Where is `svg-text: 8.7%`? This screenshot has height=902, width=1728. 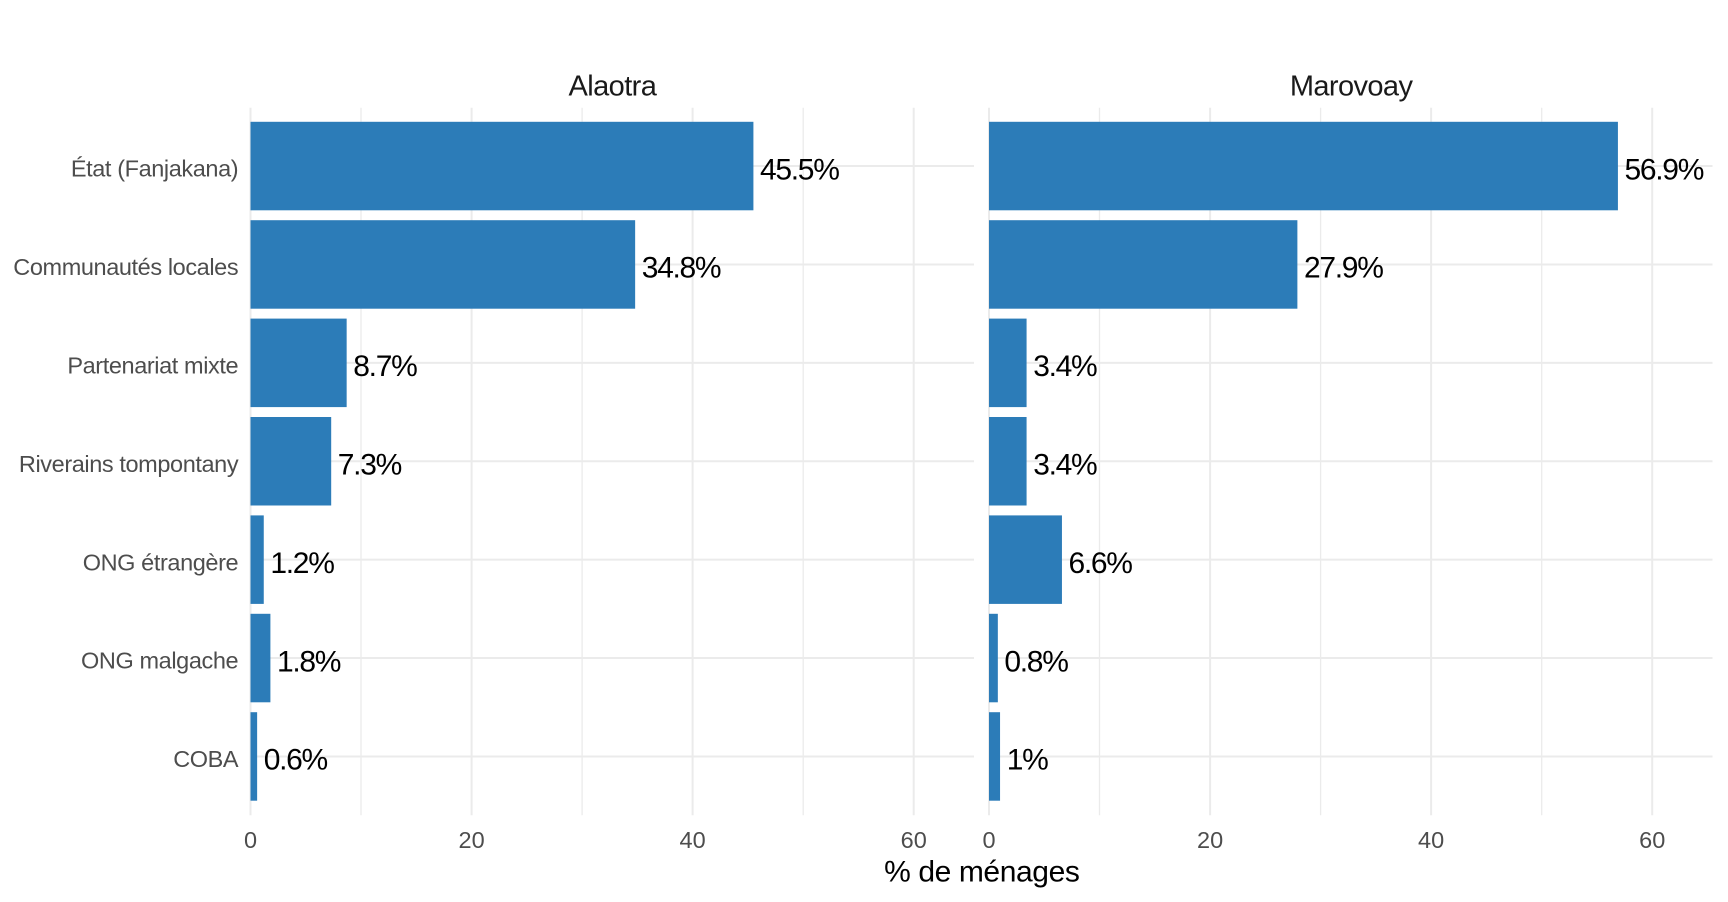 svg-text: 8.7% is located at coordinates (385, 366).